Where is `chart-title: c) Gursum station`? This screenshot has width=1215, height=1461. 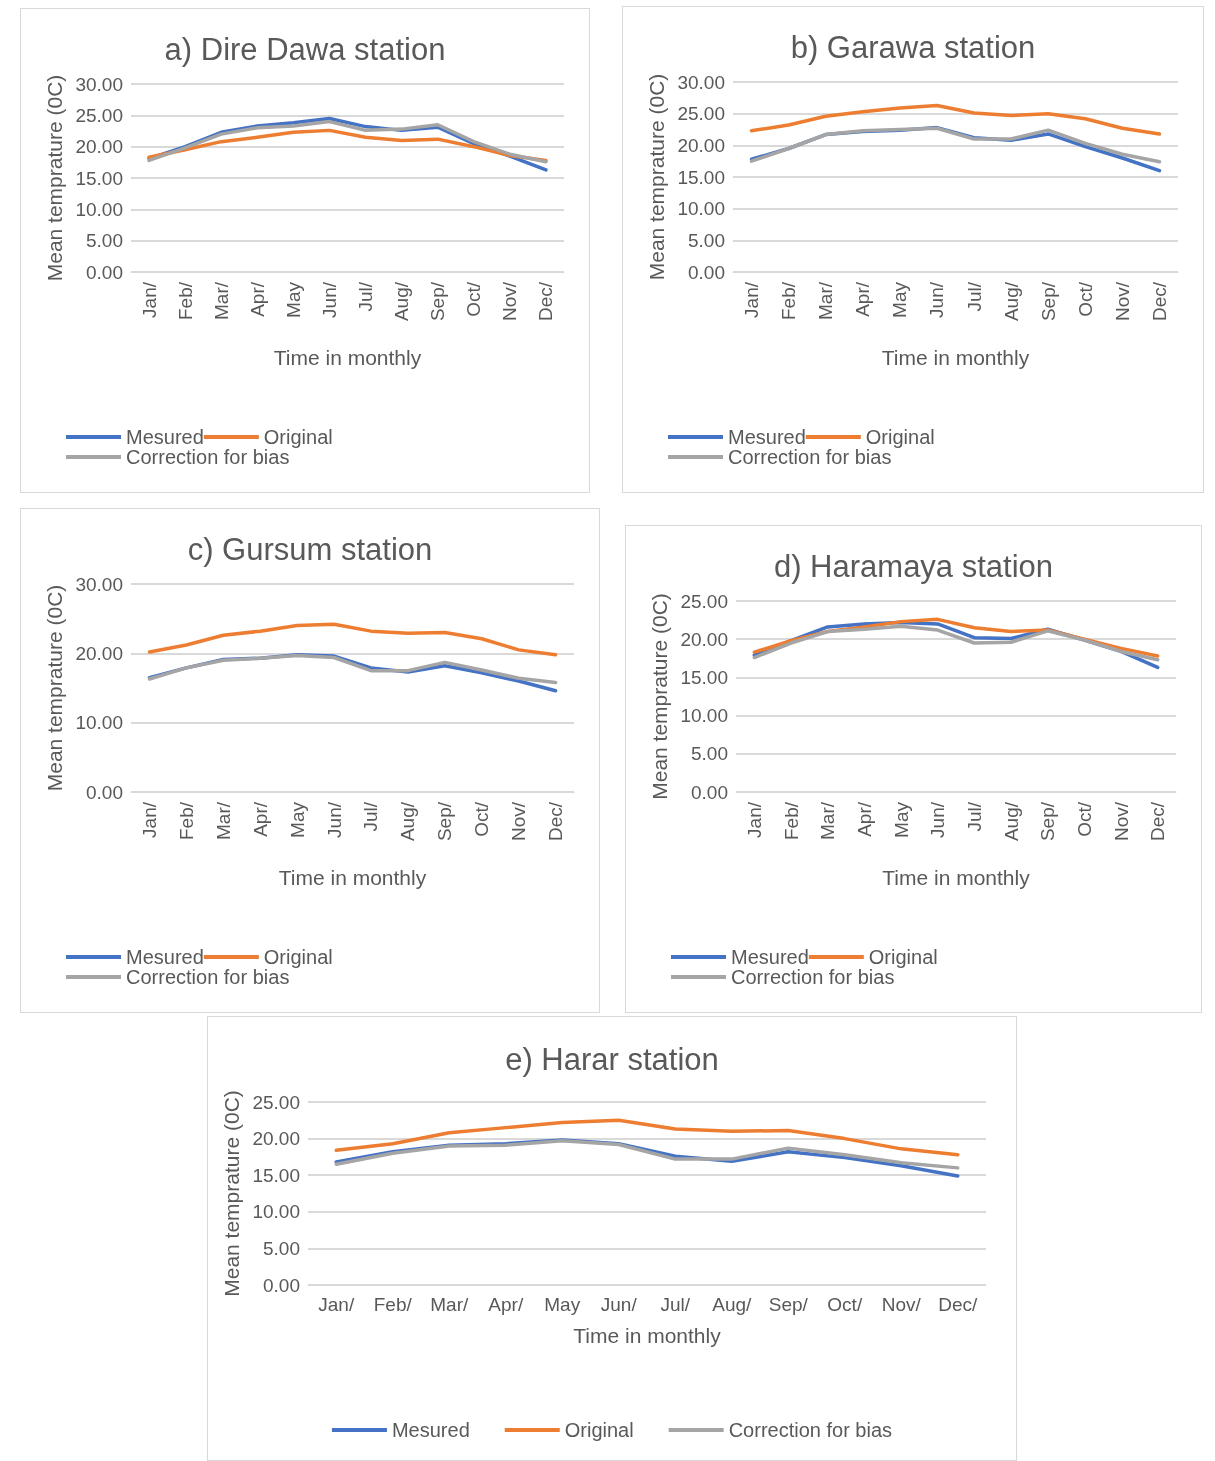
chart-title: c) Gursum station is located at coordinates (310, 549).